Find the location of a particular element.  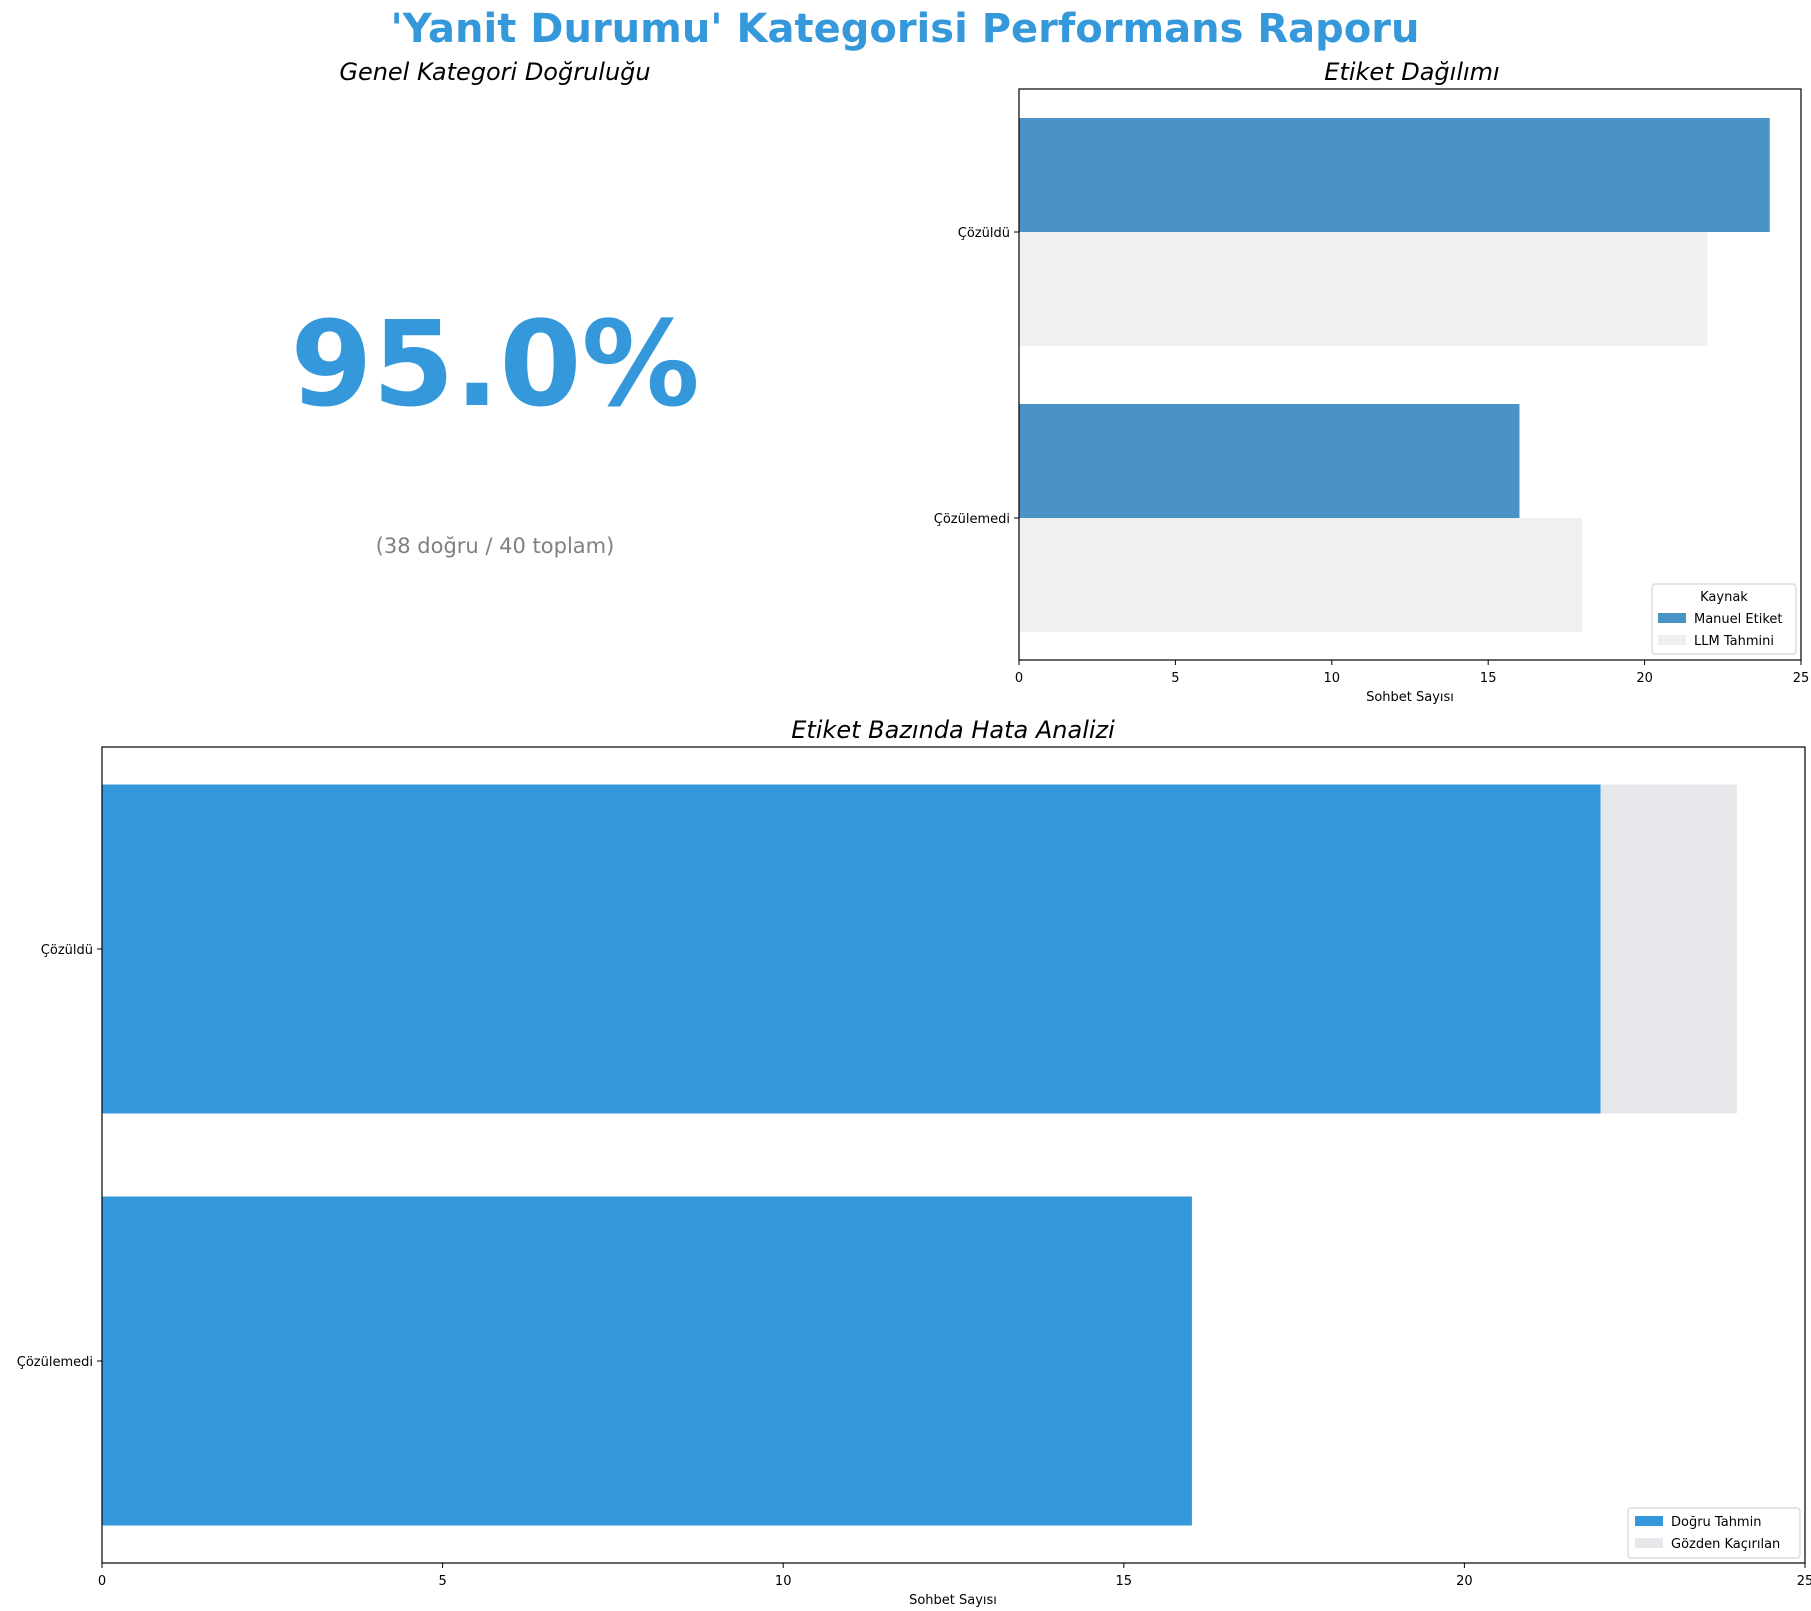

chart2-xtick-label: 5 is located at coordinates (442, 1581).